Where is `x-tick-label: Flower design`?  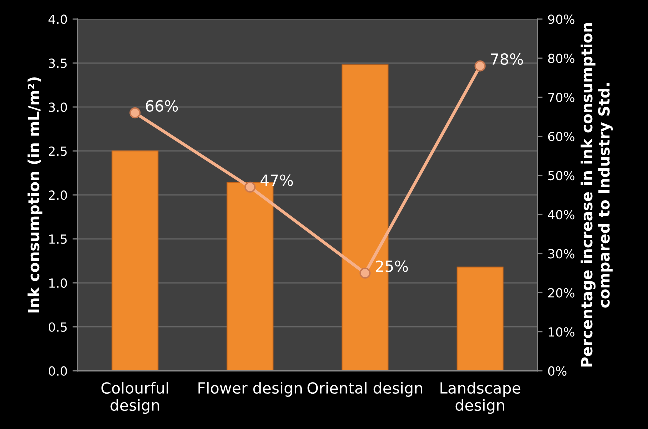 x-tick-label: Flower design is located at coordinates (250, 389).